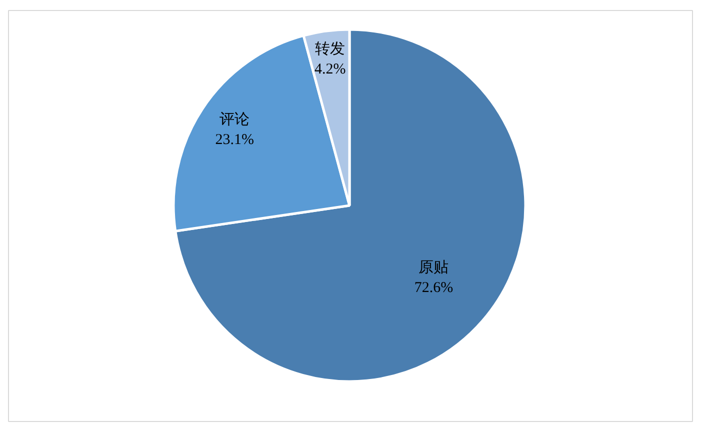 This screenshot has height=433, width=703. Describe the element at coordinates (330, 69) in the screenshot. I see `data-label: 4.2%` at that location.